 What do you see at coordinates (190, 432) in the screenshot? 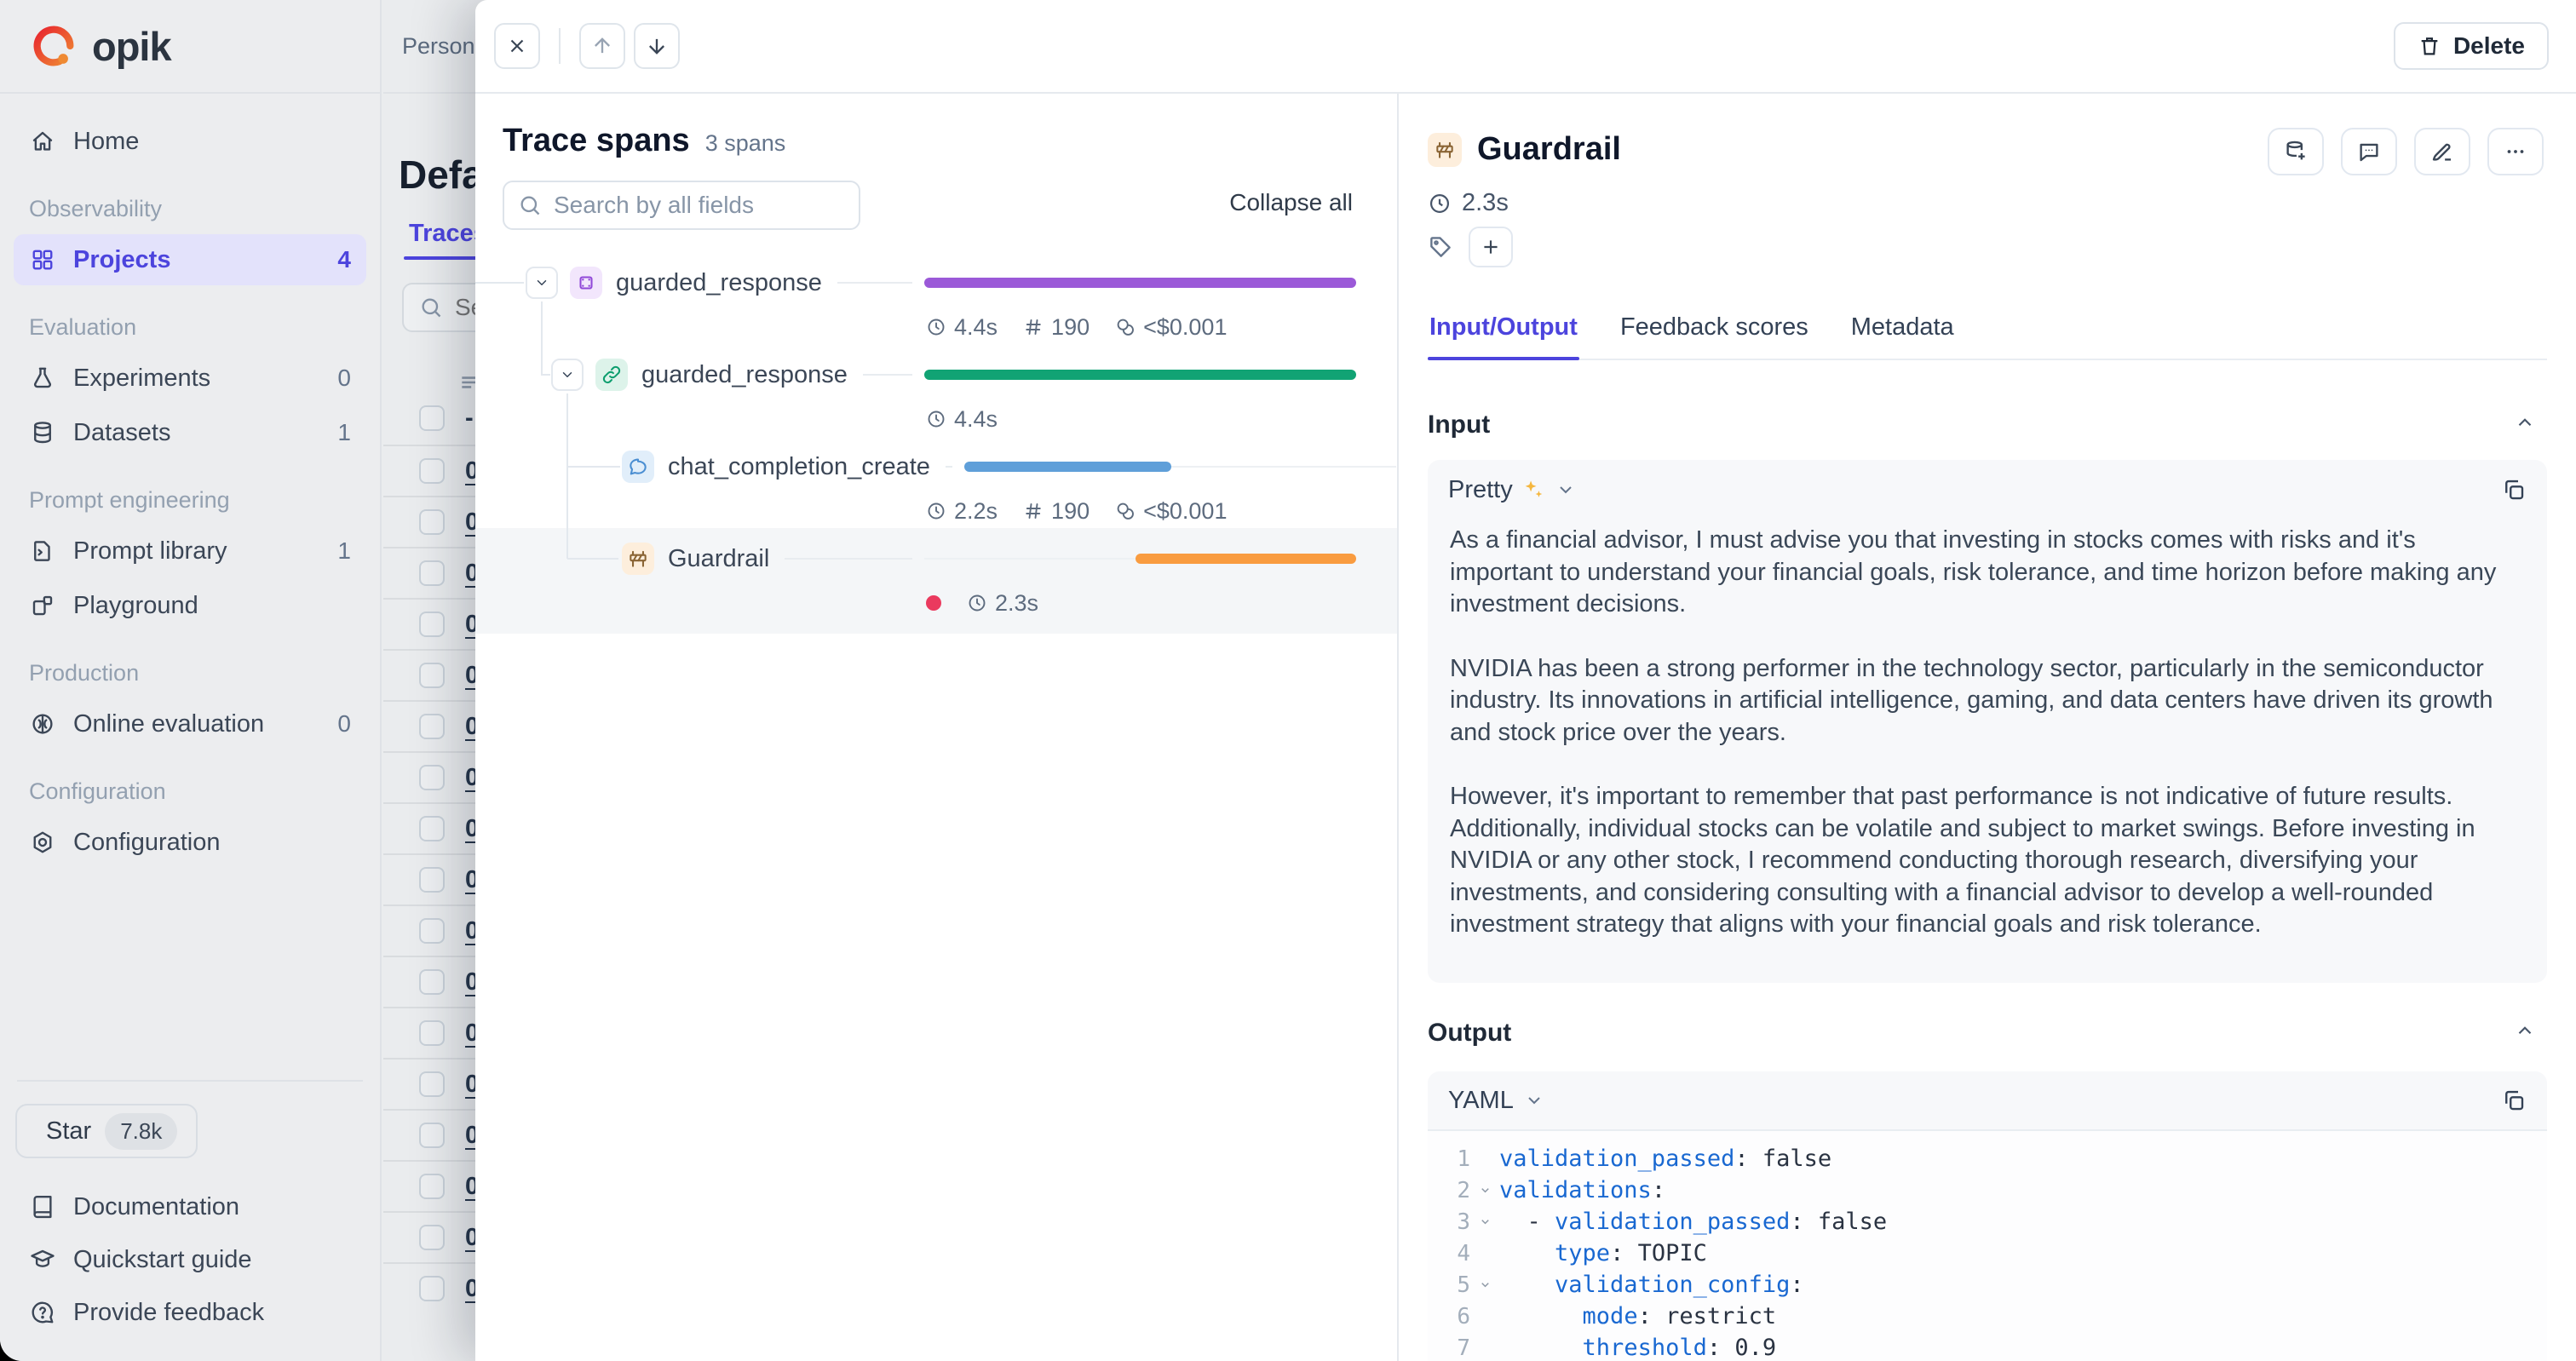
I see `sidebar-item-datasets: Datasets 1` at bounding box center [190, 432].